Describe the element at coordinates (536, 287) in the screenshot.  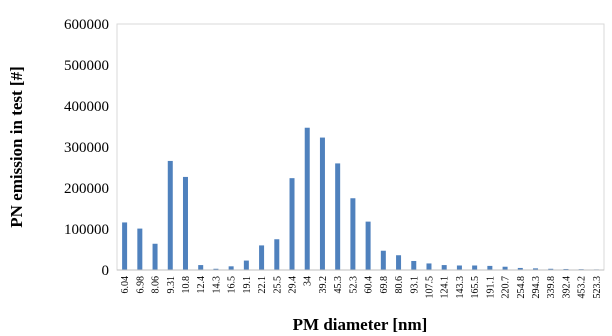
I see `x-tick-label: 294.3` at that location.